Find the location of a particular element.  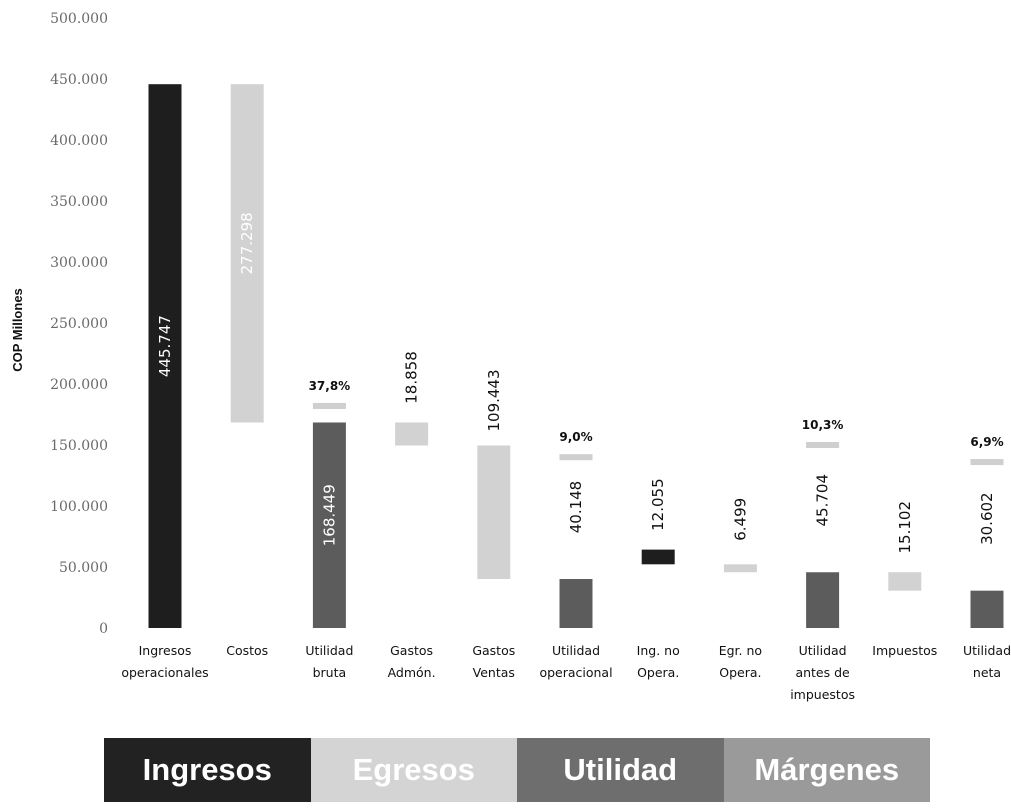

category-label-5-1: operacional is located at coordinates (575, 672).